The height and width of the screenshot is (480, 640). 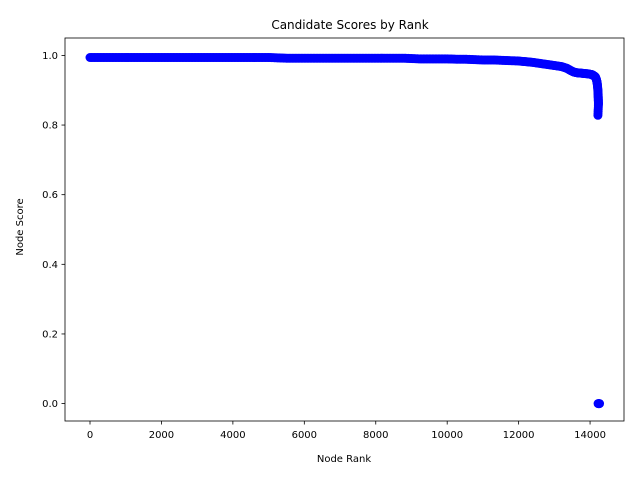 I want to click on x-tick-label: 8000, so click(x=375, y=435).